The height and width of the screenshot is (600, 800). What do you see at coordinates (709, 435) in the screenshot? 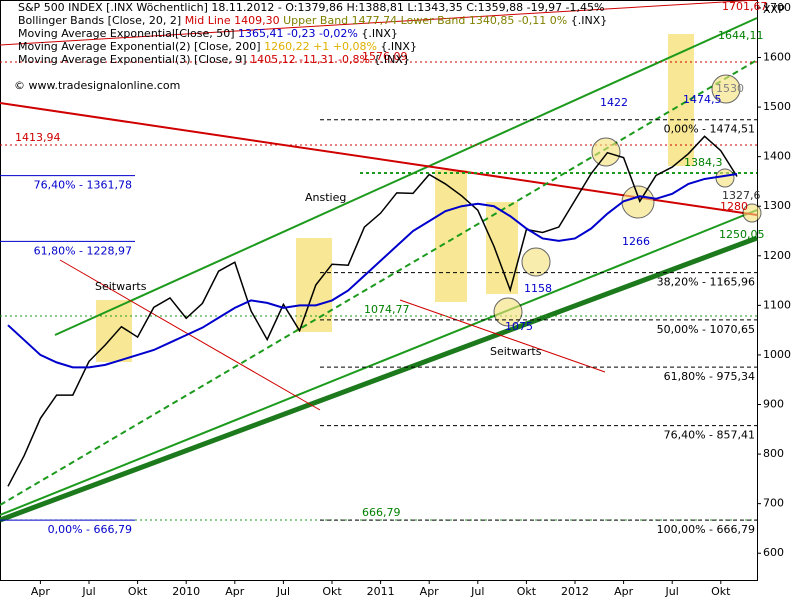
I see `fib-label: 76,40% - 857,41` at bounding box center [709, 435].